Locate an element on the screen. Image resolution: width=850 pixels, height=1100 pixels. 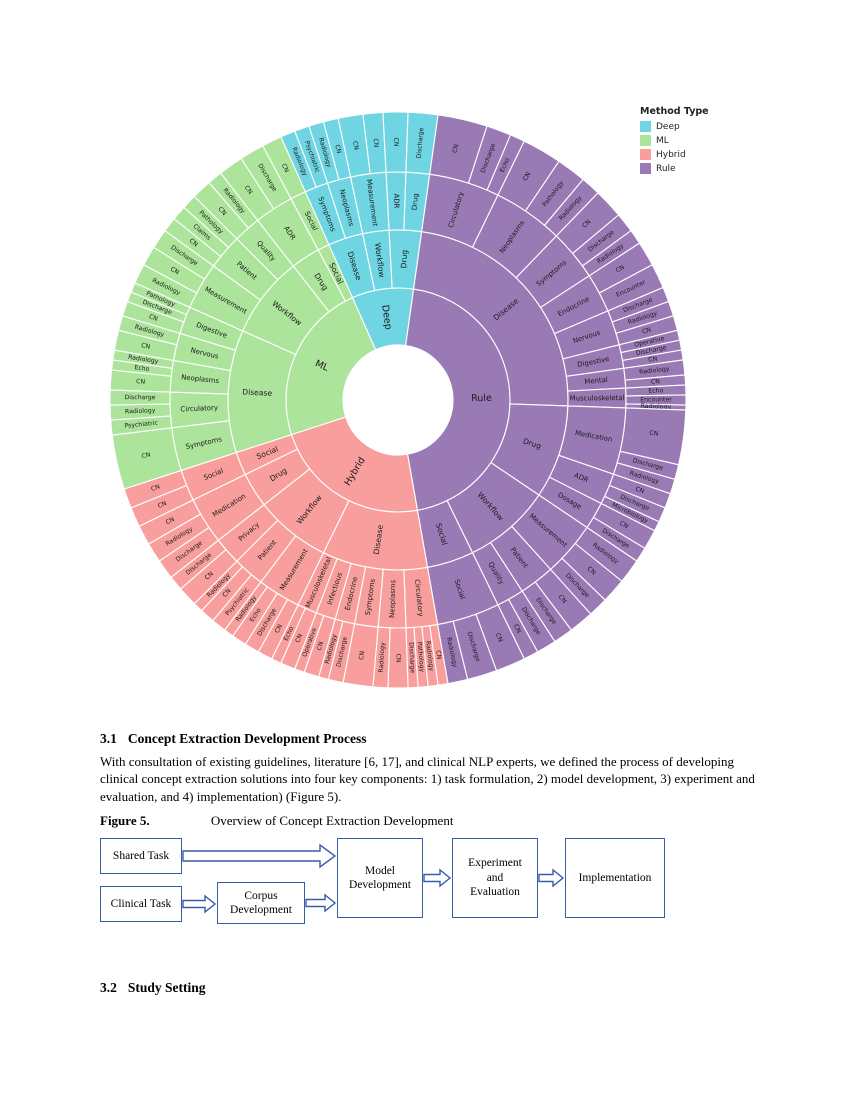
legend-entries: Deep ML Hybrid Rule is located at coordinates (674, 147).